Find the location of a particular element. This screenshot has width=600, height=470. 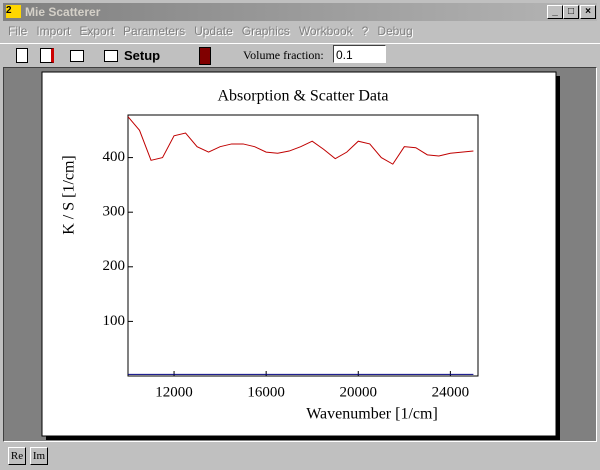

maximize-button: □ is located at coordinates (571, 12).